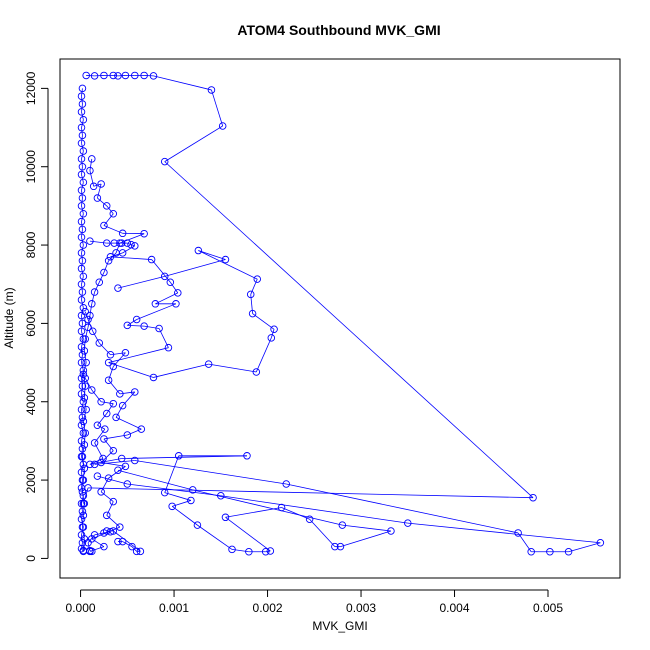 The image size is (650, 650). Describe the element at coordinates (339, 626) in the screenshot. I see `x-axis-label: MVK_GMI` at that location.